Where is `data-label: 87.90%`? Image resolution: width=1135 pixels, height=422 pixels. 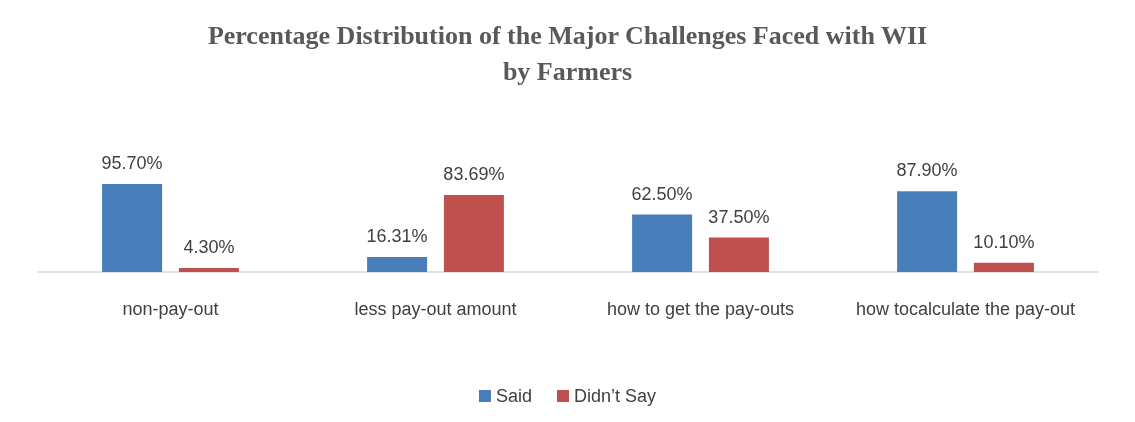
data-label: 87.90% is located at coordinates (927, 170).